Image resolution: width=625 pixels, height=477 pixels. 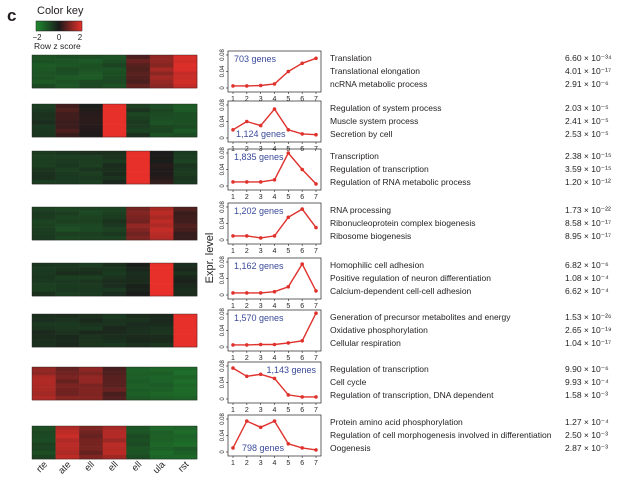 What do you see at coordinates (588, 343) in the screenshot?
I see `go-term-pvalue: 1.04 × 10⁻¹⁷` at bounding box center [588, 343].